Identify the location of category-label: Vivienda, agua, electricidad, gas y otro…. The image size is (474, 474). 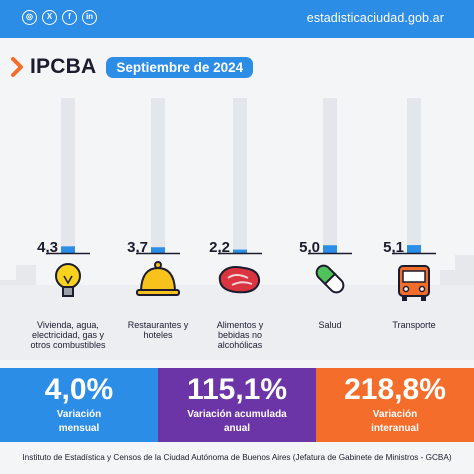
(68, 335).